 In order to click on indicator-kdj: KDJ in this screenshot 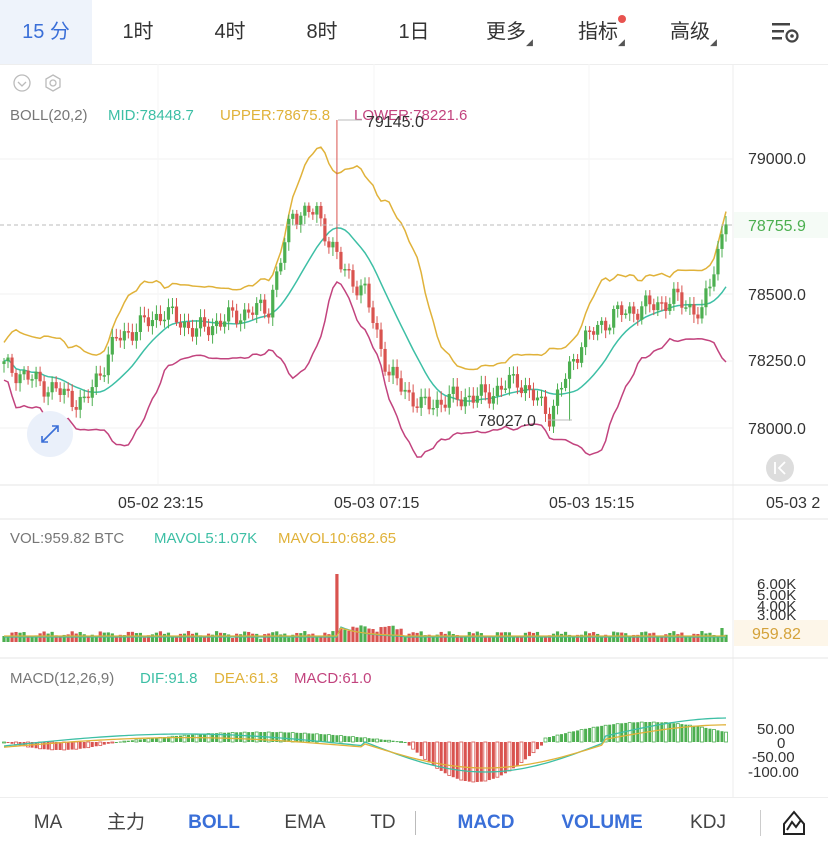, I will do `click(708, 823)`.